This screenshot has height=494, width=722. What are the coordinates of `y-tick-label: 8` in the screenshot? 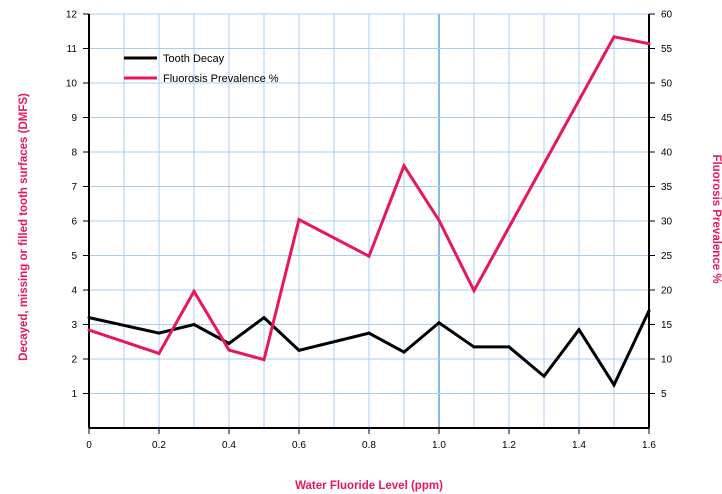 It's located at (74, 153).